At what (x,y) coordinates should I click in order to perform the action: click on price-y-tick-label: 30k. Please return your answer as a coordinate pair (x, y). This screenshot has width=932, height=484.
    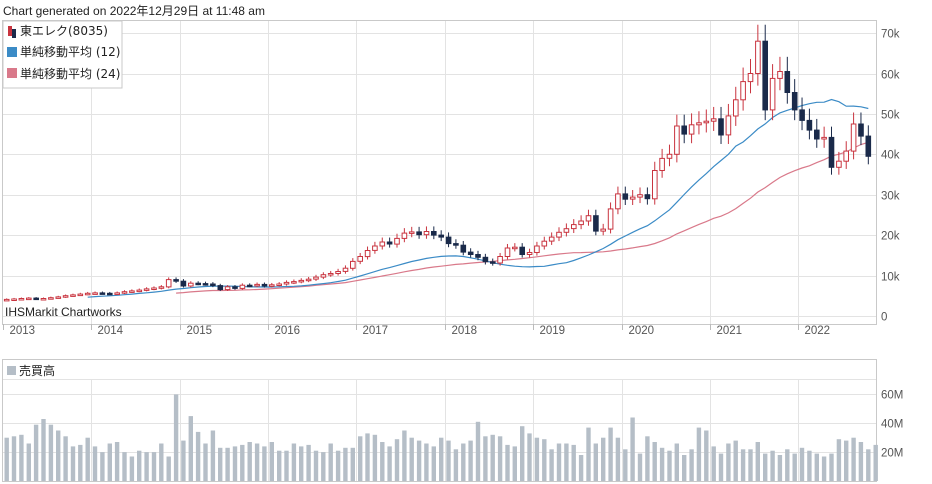
    Looking at the image, I should click on (890, 197).